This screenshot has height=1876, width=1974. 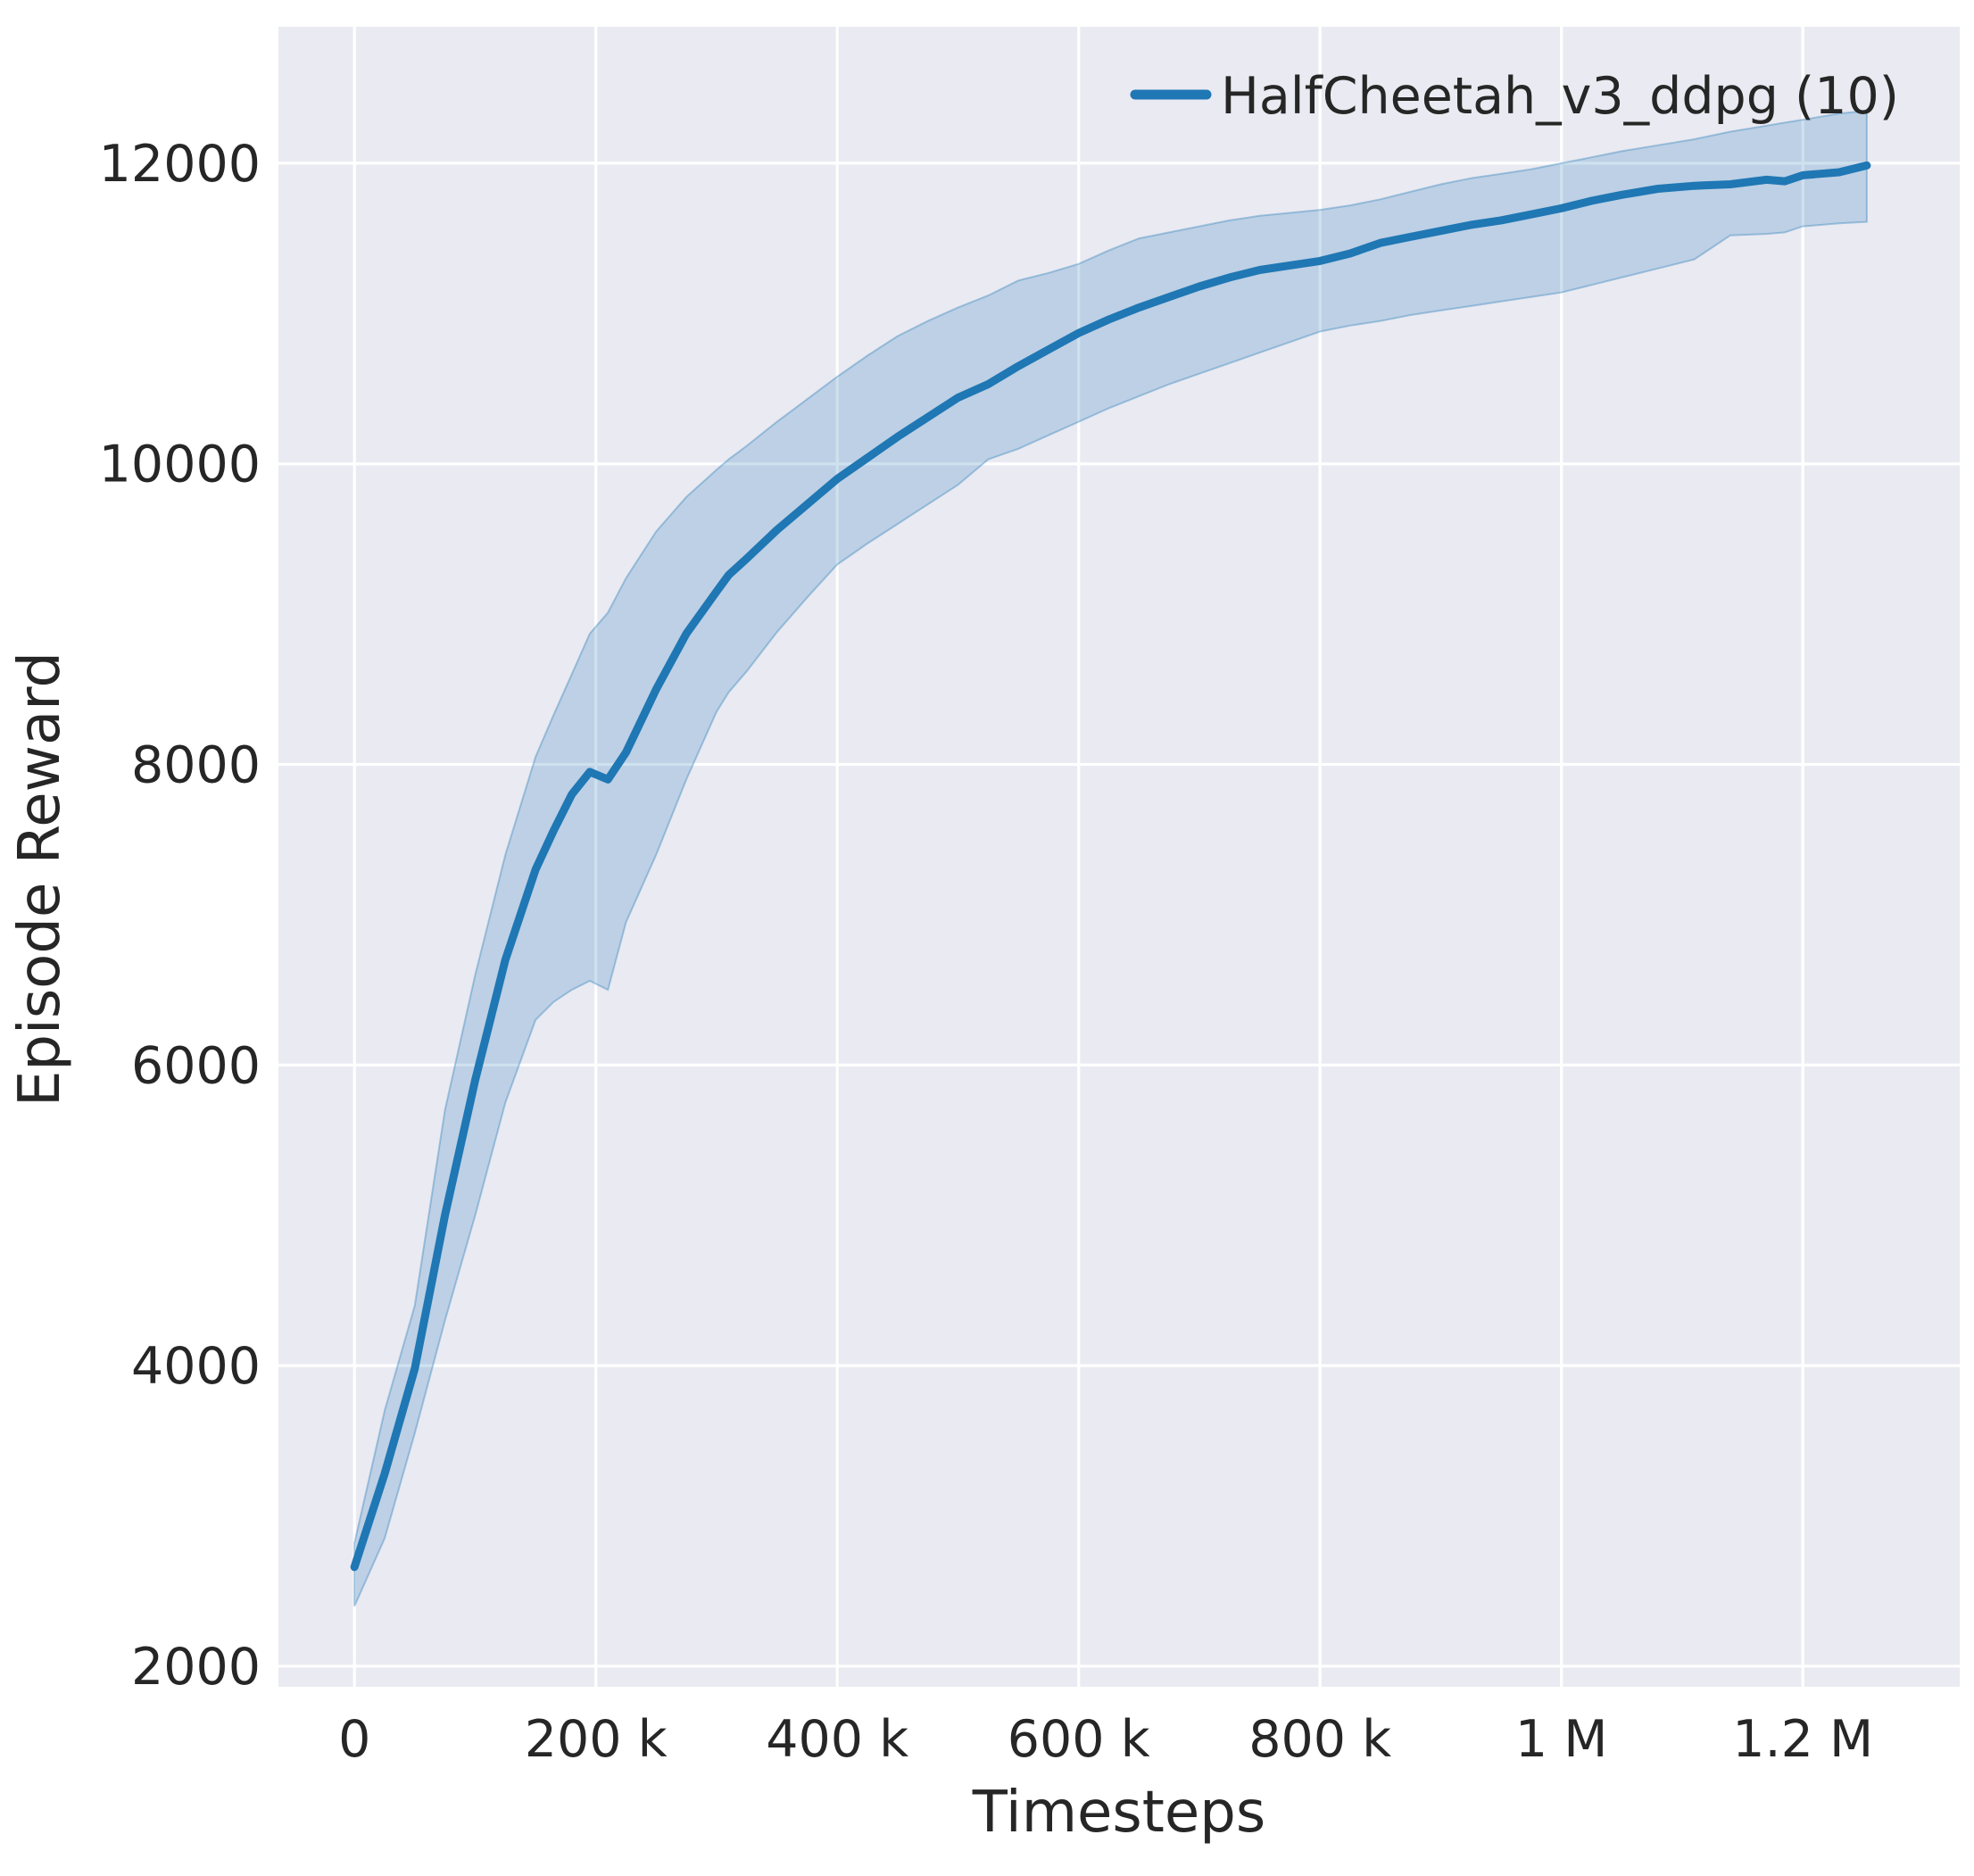 What do you see at coordinates (40, 879) in the screenshot?
I see `y-axis-label: Episode Reward` at bounding box center [40, 879].